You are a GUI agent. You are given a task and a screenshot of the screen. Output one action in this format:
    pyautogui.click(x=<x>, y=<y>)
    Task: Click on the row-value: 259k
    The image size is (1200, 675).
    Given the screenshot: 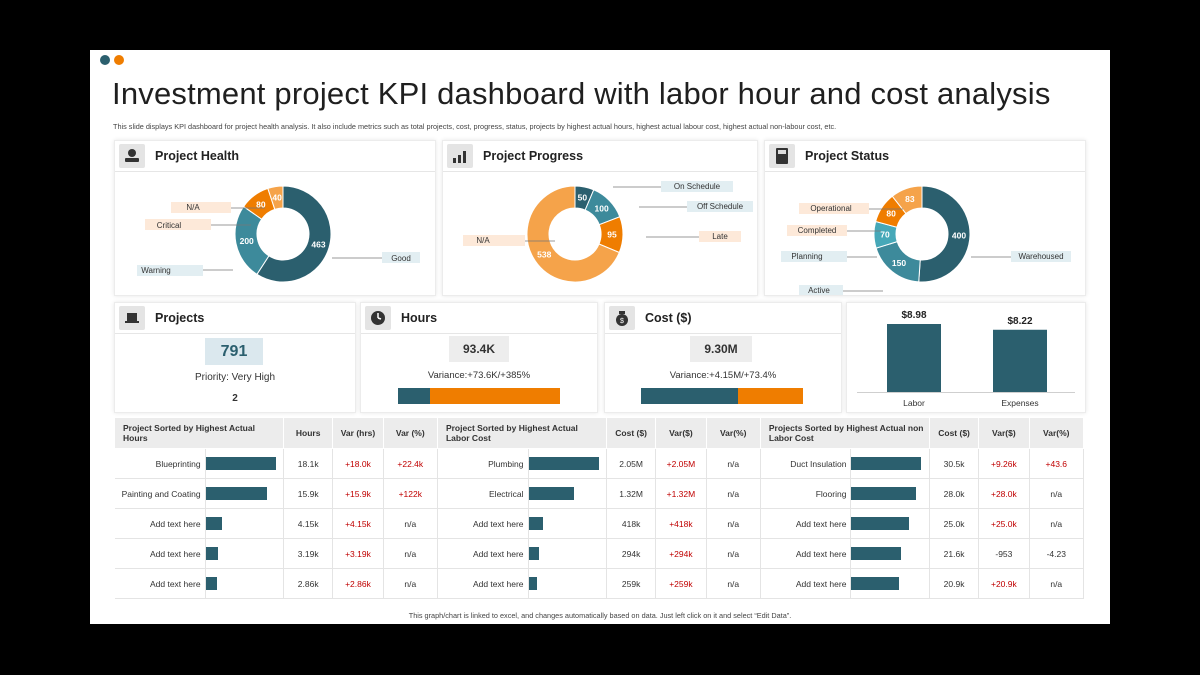 What is the action you would take?
    pyautogui.click(x=631, y=583)
    